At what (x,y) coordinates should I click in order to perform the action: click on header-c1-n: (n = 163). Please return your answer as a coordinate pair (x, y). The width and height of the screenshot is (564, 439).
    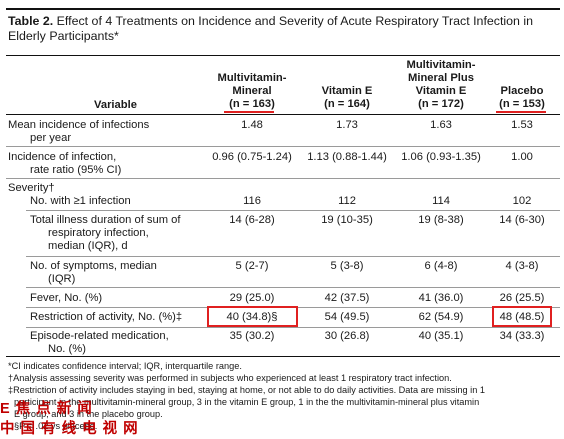
    Looking at the image, I should click on (252, 104).